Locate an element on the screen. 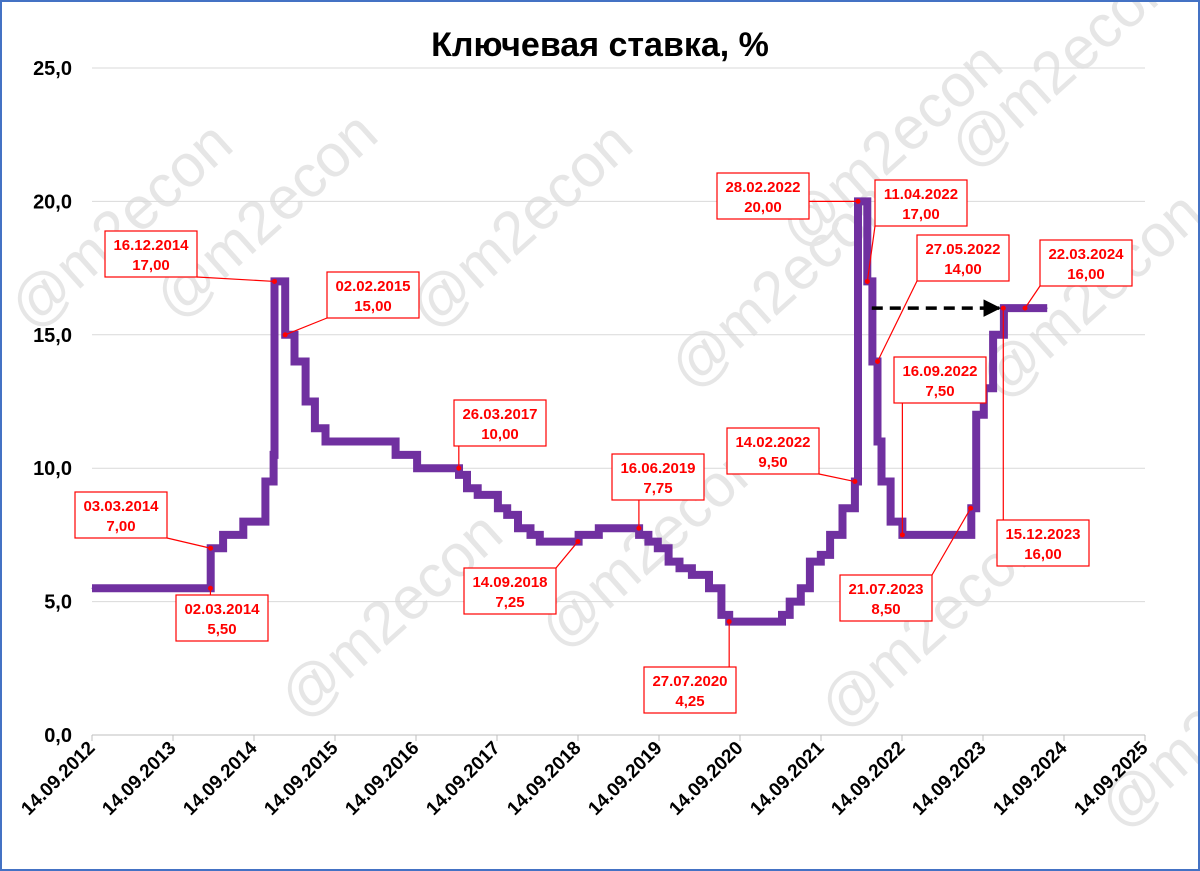 Image resolution: width=1200 pixels, height=871 pixels. annotation-value: 7,00 is located at coordinates (120, 526).